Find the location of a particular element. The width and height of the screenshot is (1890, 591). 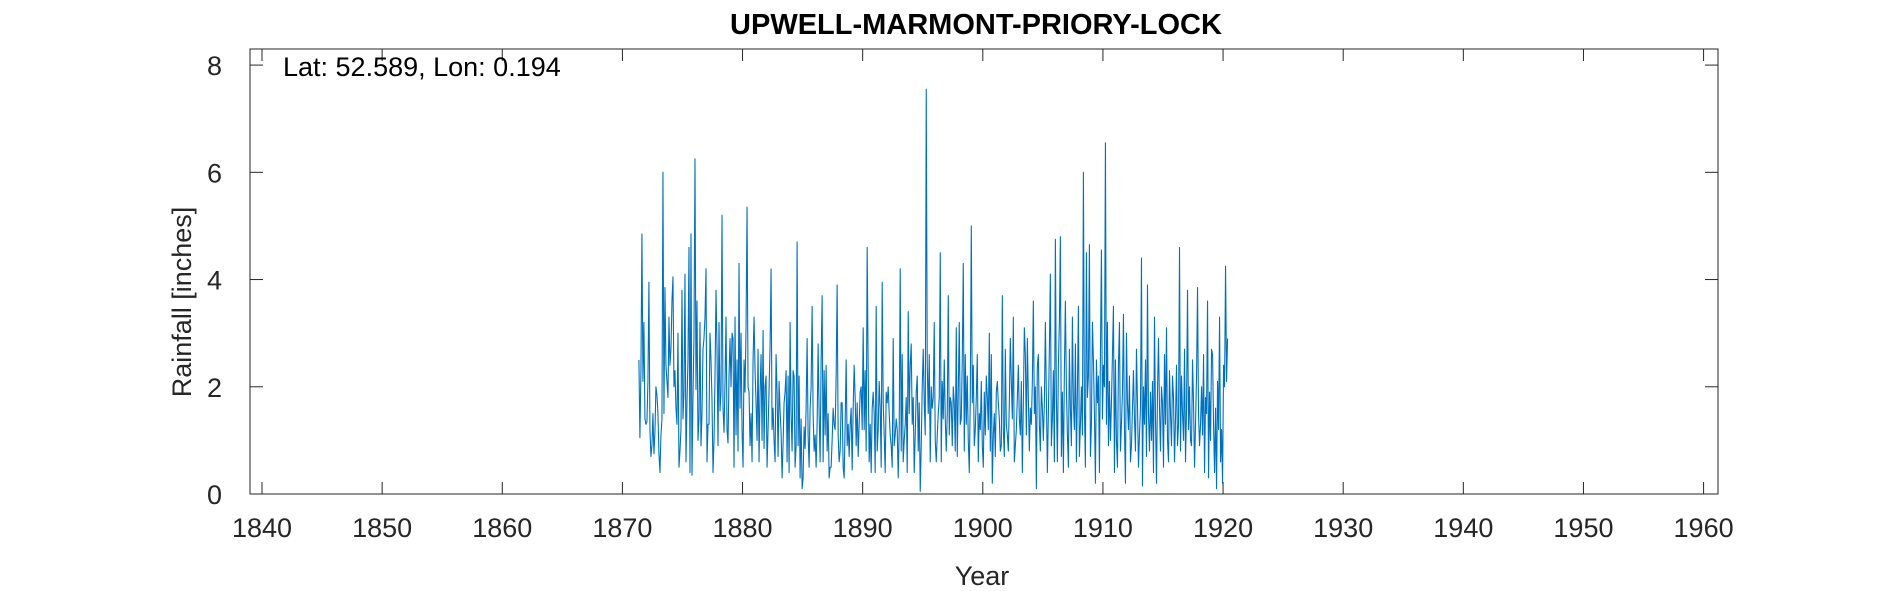

x-tick-label: 1880 is located at coordinates (742, 528).